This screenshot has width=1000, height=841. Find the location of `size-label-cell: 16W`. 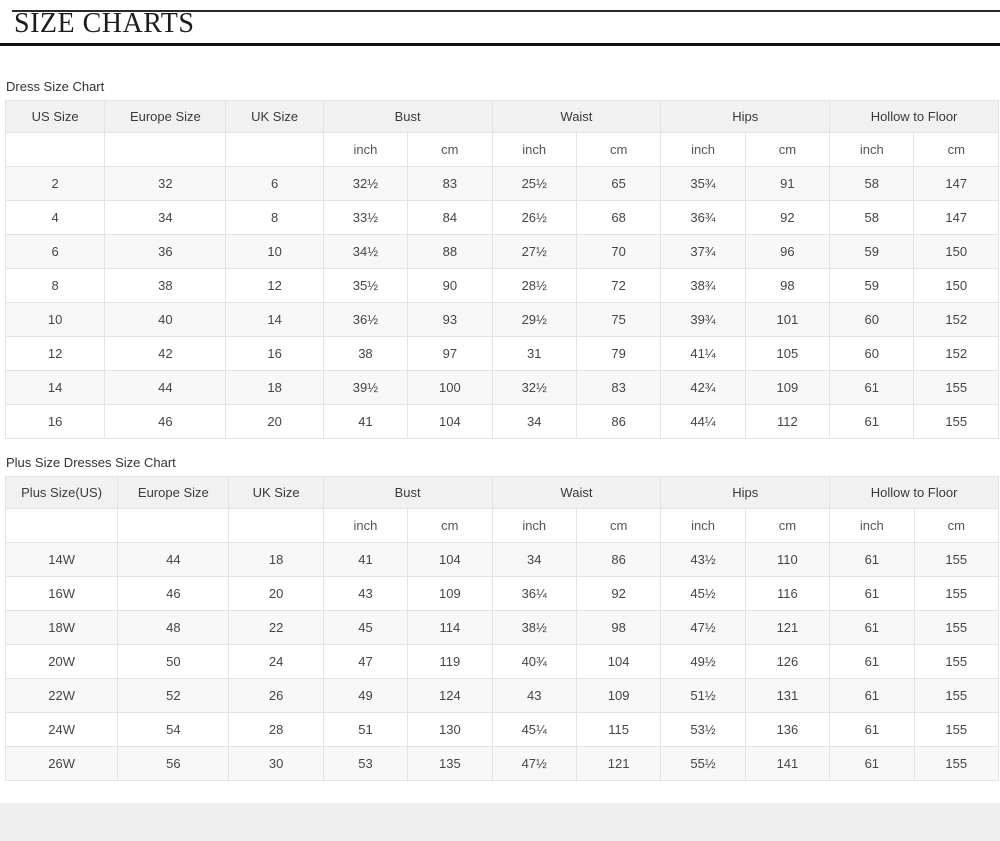

size-label-cell: 16W is located at coordinates (61, 593).